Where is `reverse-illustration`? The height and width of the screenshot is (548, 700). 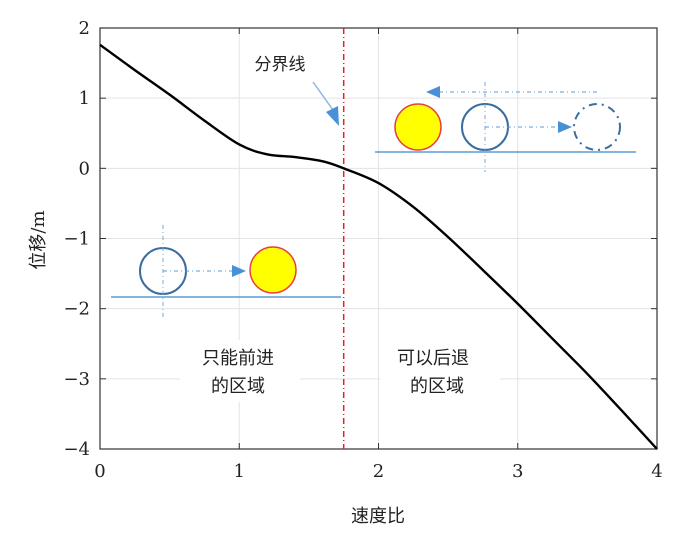 reverse-illustration is located at coordinates (505, 127).